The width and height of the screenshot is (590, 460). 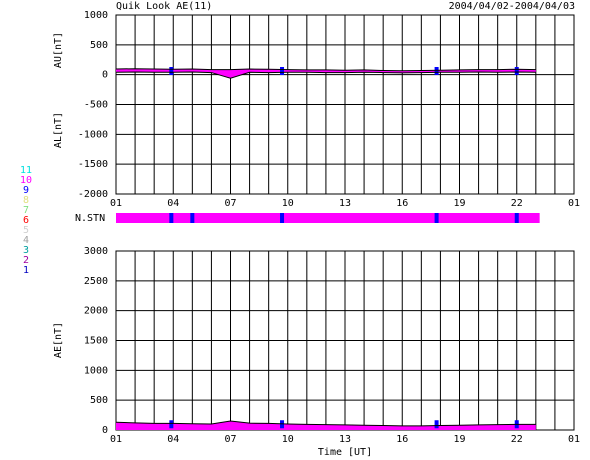 What do you see at coordinates (345, 452) in the screenshot?
I see `x-axis-label: Time [UT]` at bounding box center [345, 452].